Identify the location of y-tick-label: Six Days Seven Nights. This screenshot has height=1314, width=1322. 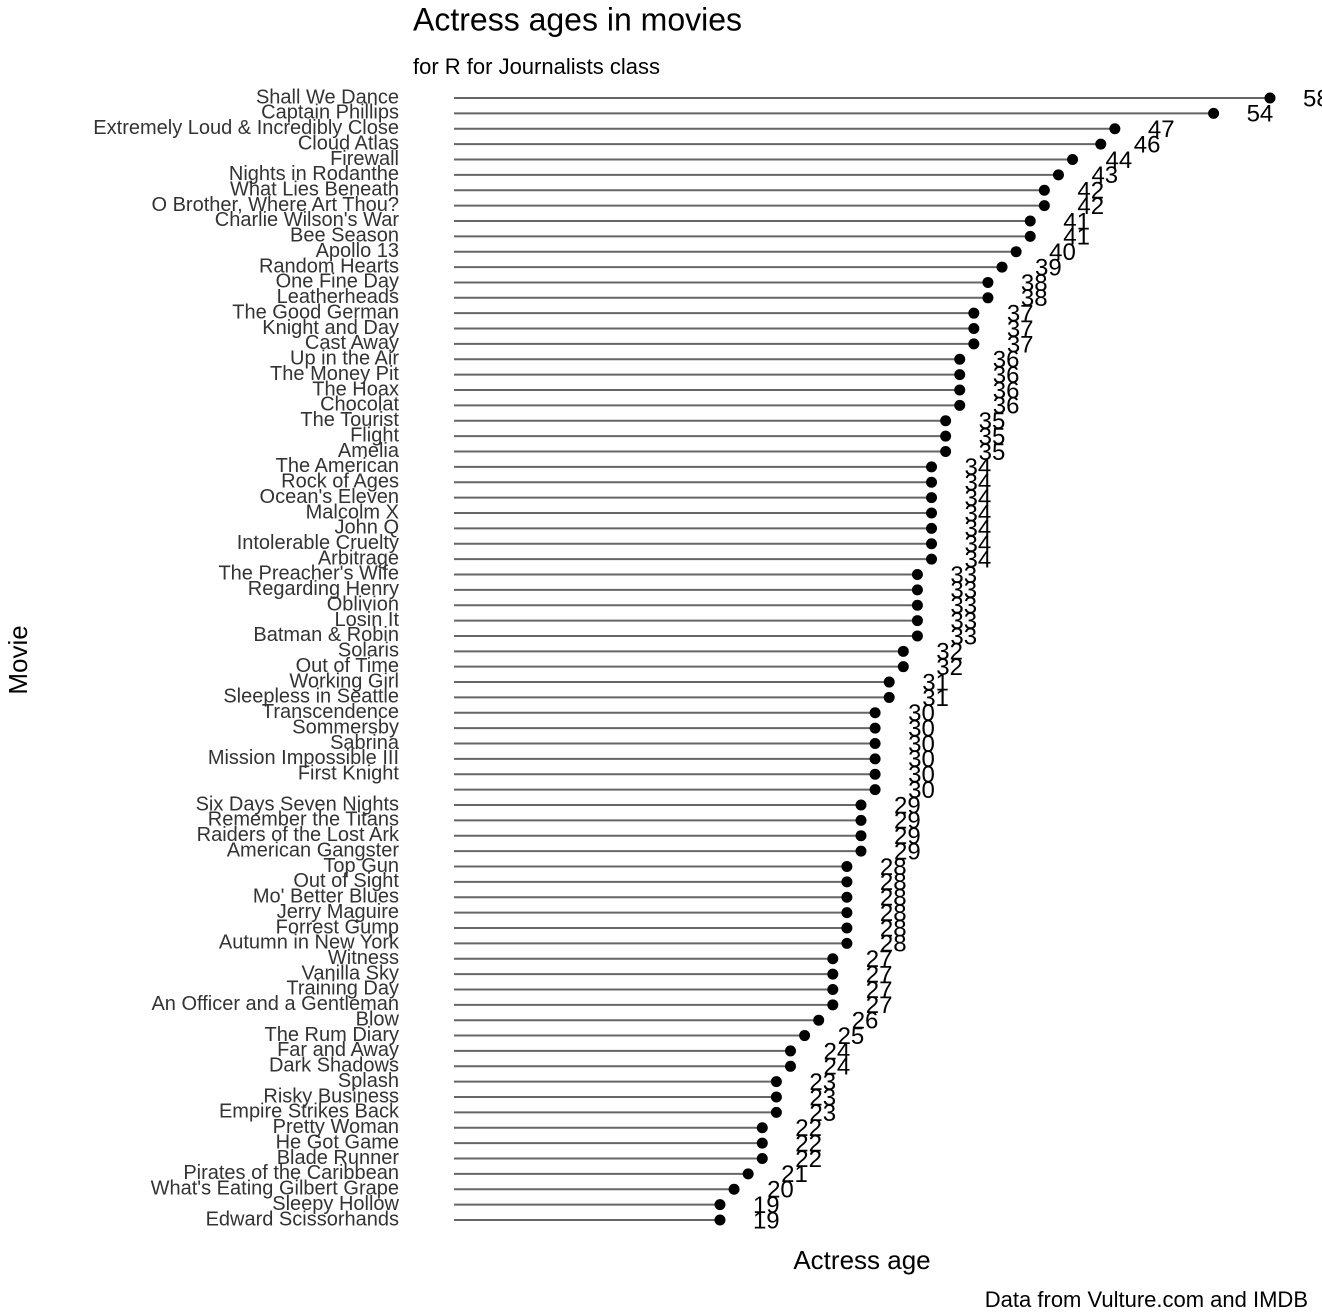
(297, 804).